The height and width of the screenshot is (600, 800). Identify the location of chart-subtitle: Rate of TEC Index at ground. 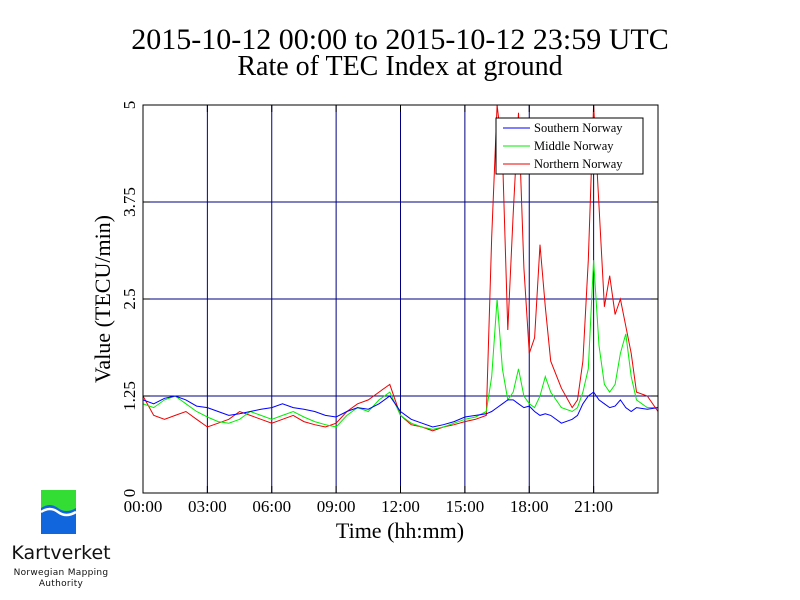
(400, 66).